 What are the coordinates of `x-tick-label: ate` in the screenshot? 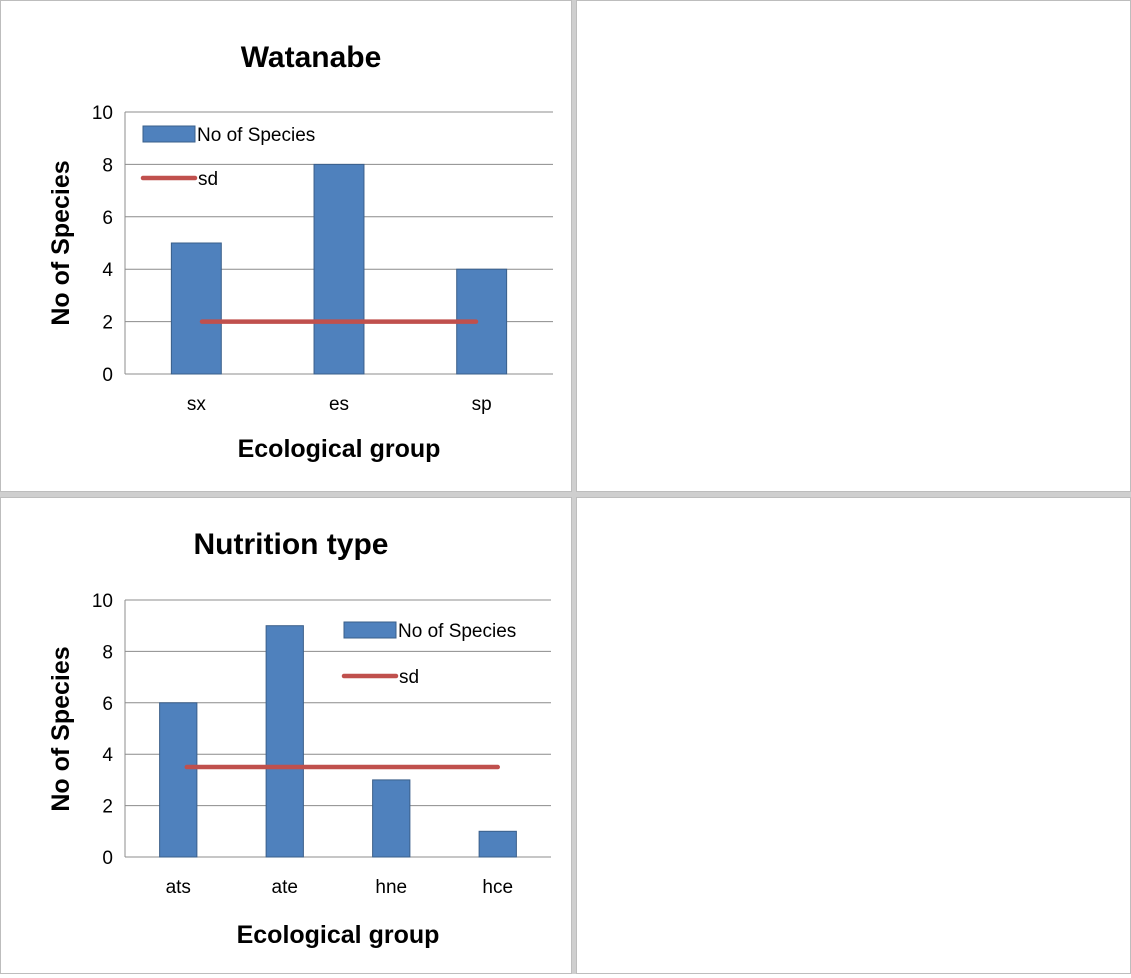 It's located at (285, 887).